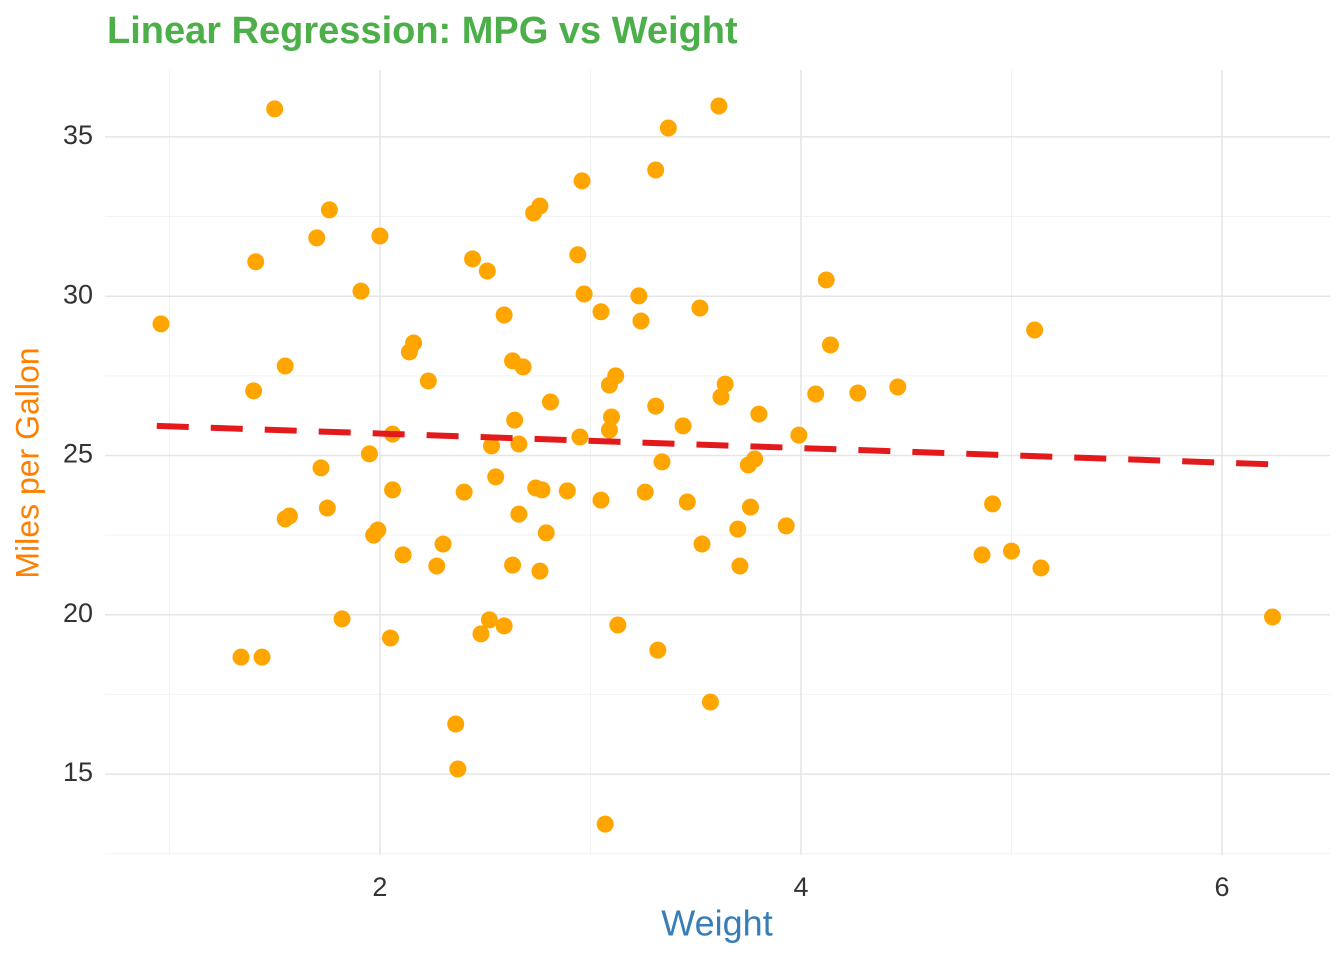  I want to click on y-tick-label: 30, so click(78, 294).